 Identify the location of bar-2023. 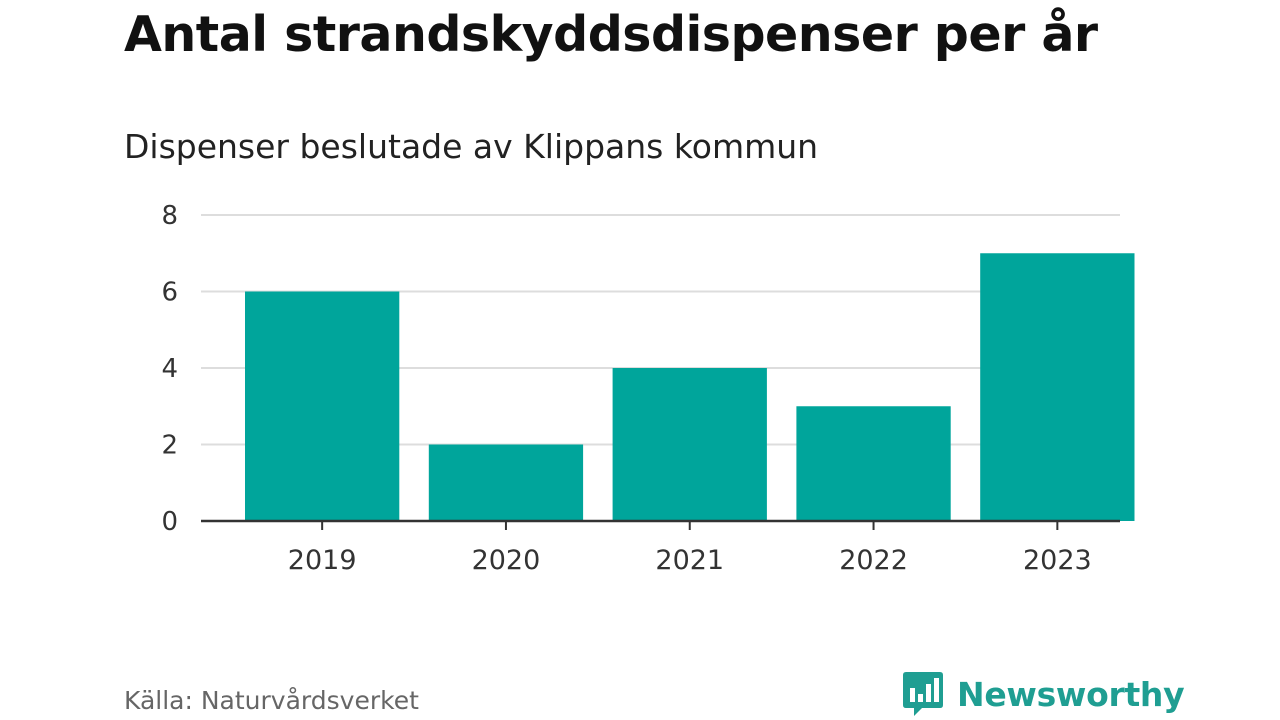
(1057, 387).